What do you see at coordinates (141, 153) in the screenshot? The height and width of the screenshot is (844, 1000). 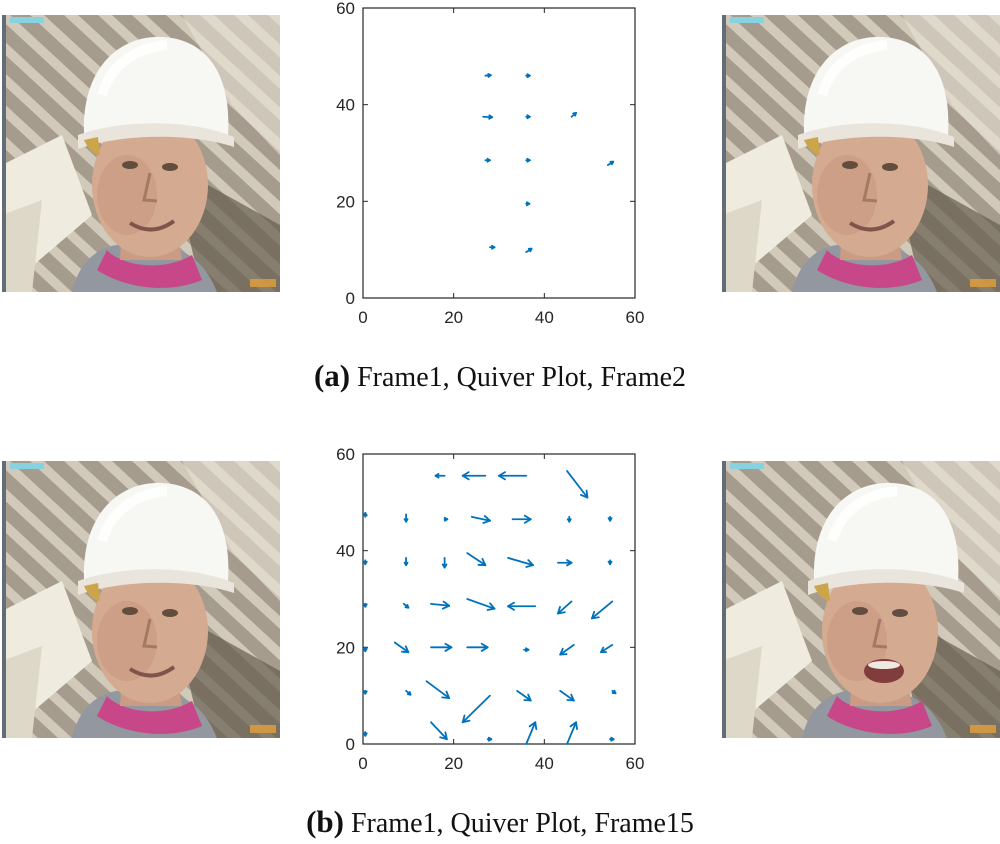 I see `frame1-image-a` at bounding box center [141, 153].